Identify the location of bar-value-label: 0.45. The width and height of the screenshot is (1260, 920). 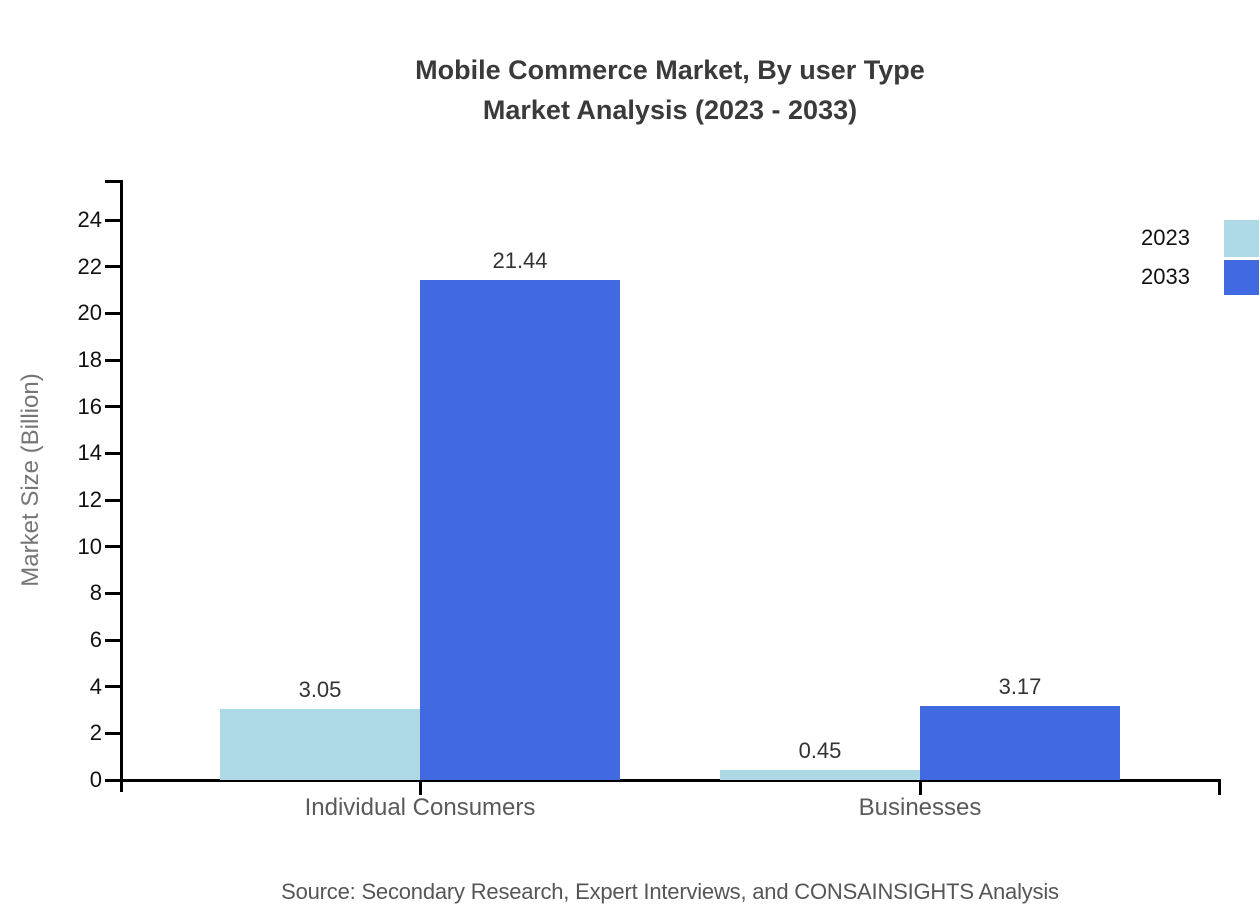
(820, 750).